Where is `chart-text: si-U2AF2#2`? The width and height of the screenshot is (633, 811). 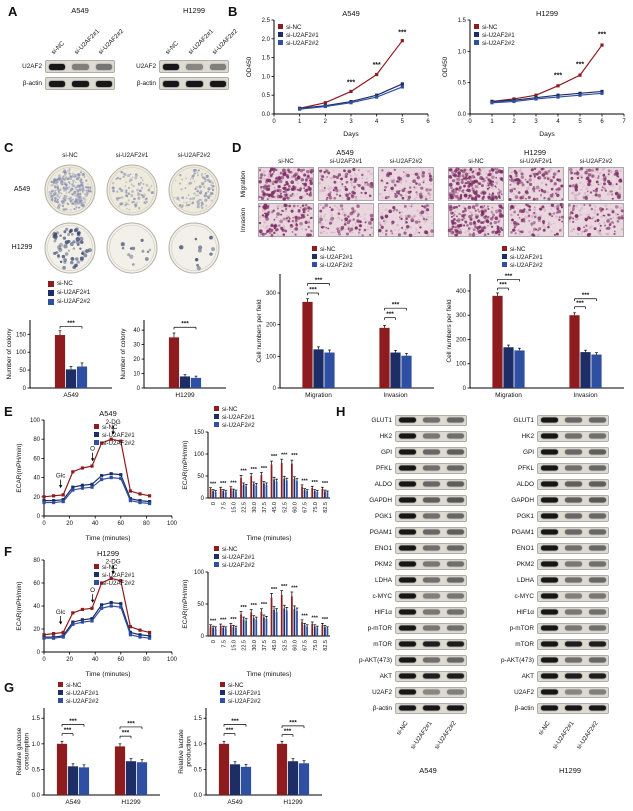
chart-text: si-U2AF2#2 is located at coordinates (118, 583).